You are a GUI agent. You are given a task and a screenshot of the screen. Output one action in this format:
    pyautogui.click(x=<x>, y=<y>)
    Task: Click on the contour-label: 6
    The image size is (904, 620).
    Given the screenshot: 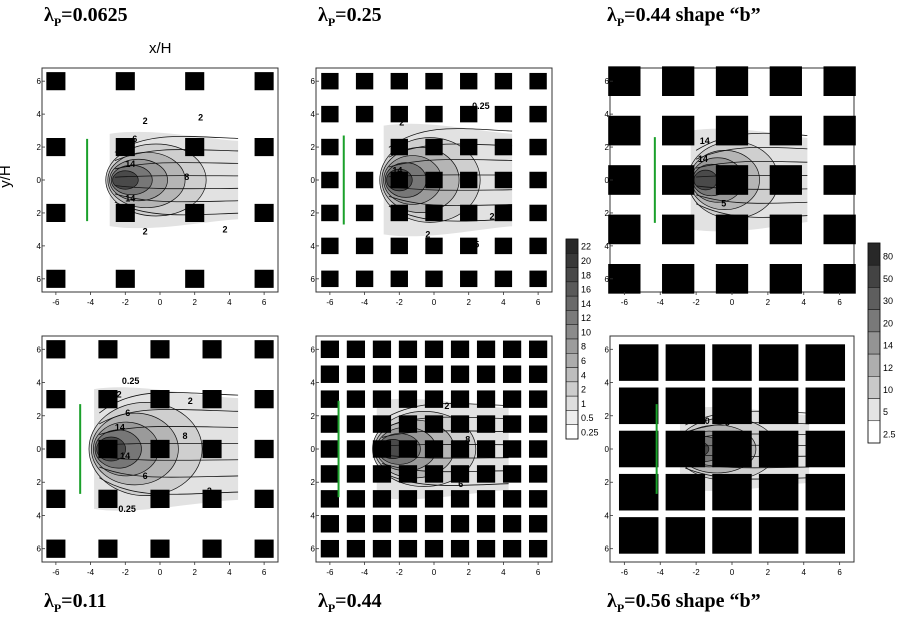 What is the action you would take?
    pyautogui.click(x=394, y=151)
    